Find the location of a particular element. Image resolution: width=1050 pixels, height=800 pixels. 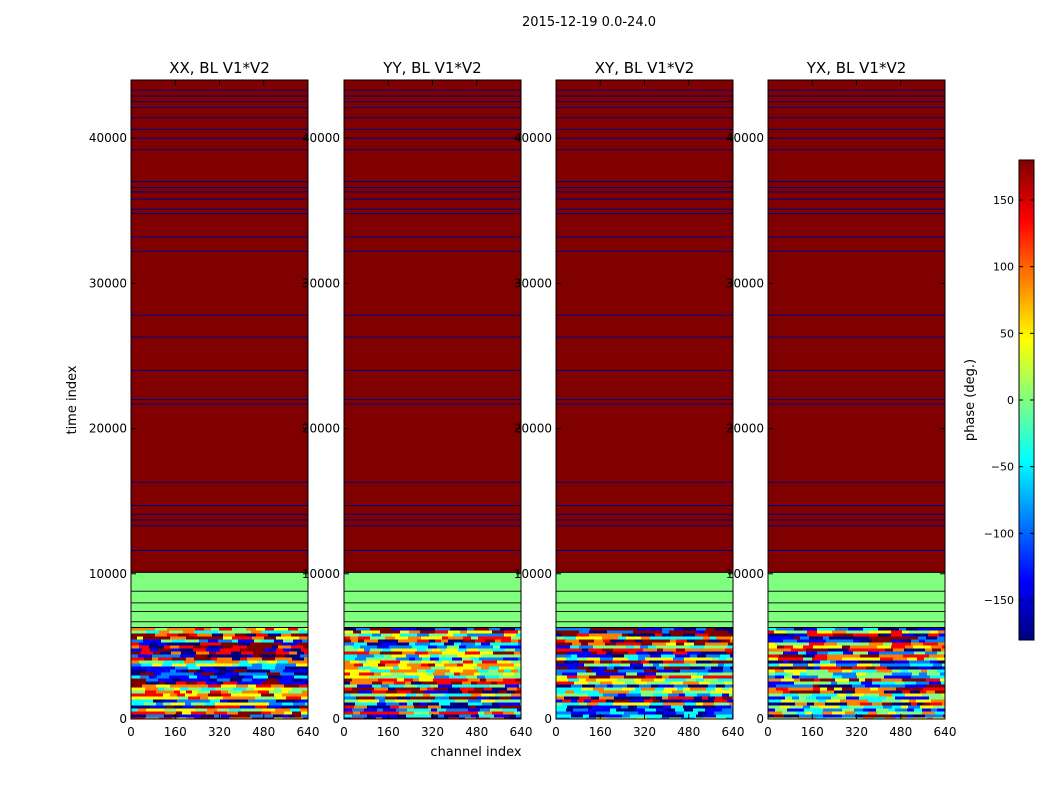

y-axis-label: time index is located at coordinates (72, 399).